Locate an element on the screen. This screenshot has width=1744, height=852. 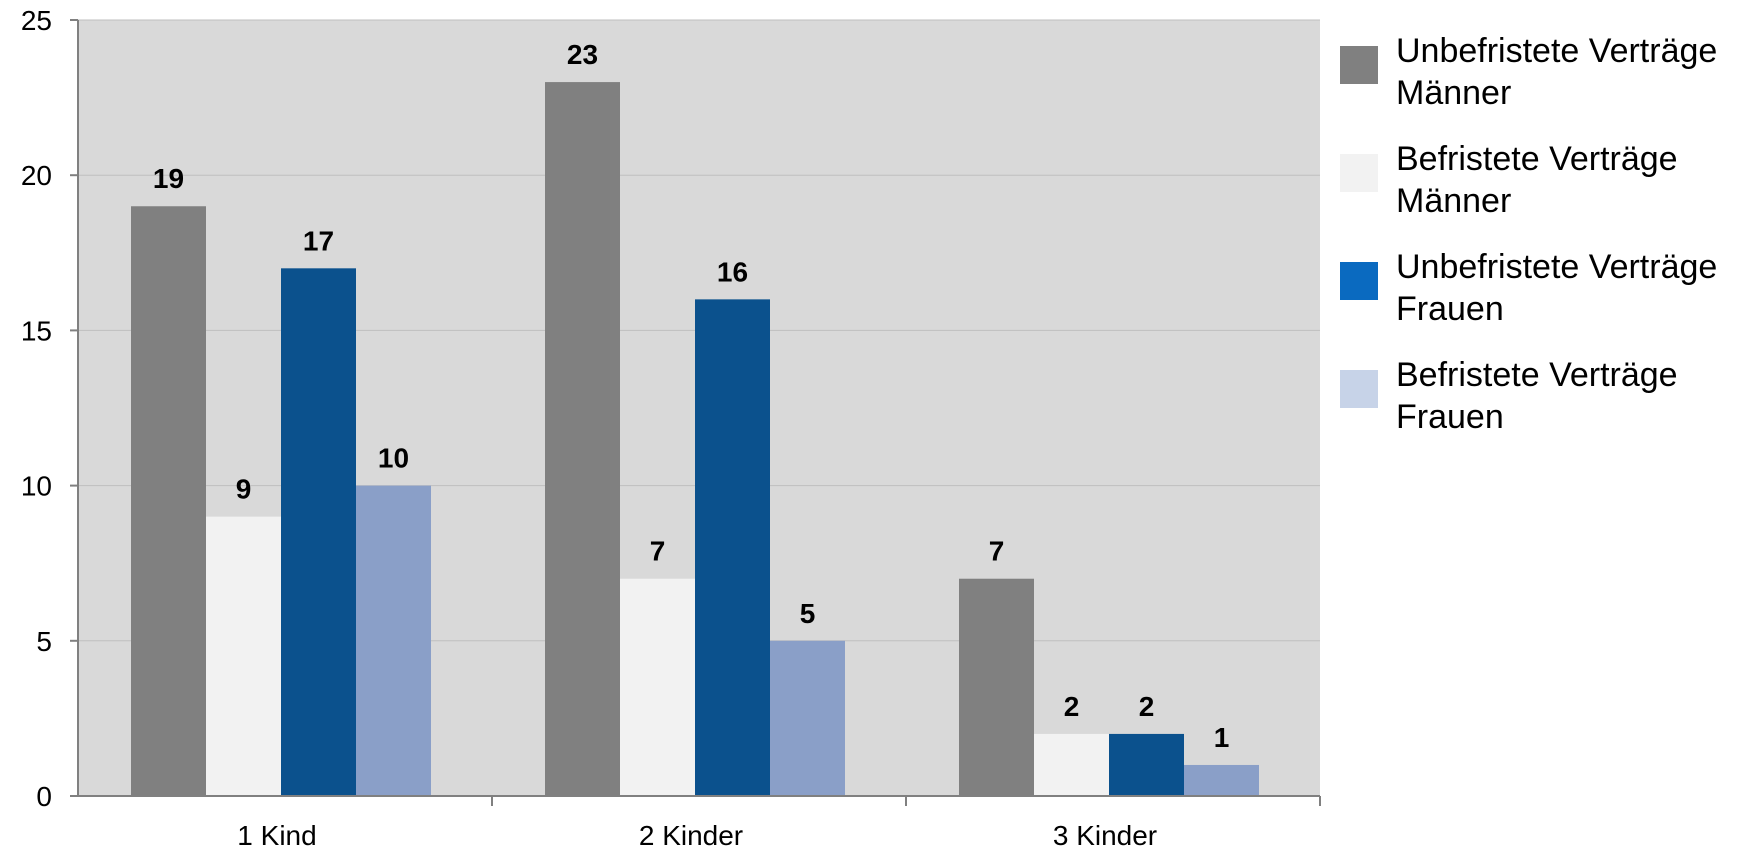
y-tick-label: 10 is located at coordinates (36, 486).